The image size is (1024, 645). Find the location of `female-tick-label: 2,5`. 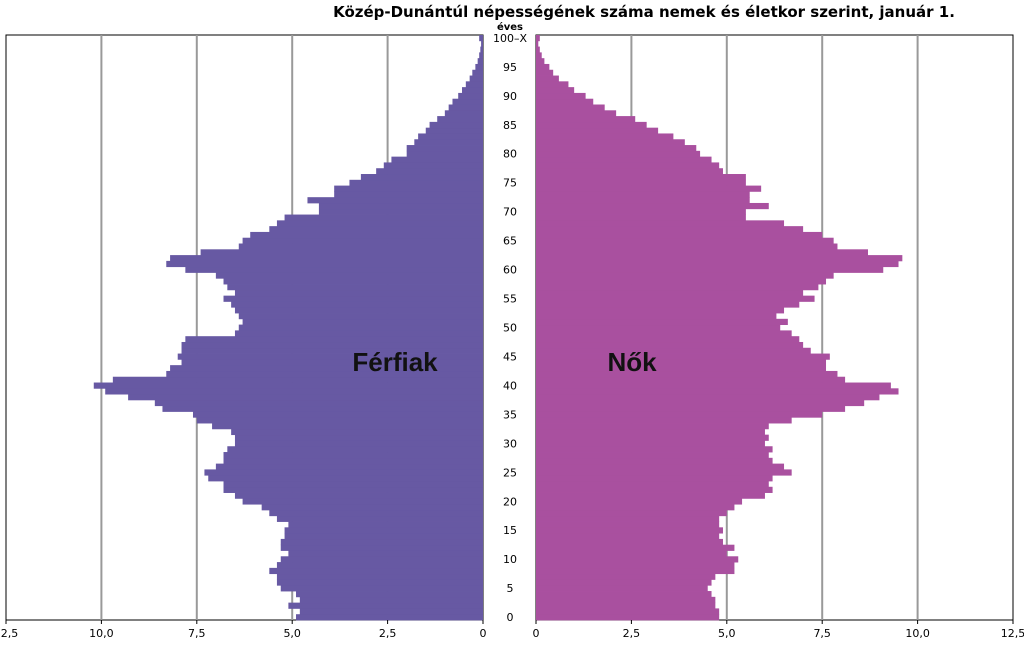

female-tick-label: 2,5 is located at coordinates (632, 633).